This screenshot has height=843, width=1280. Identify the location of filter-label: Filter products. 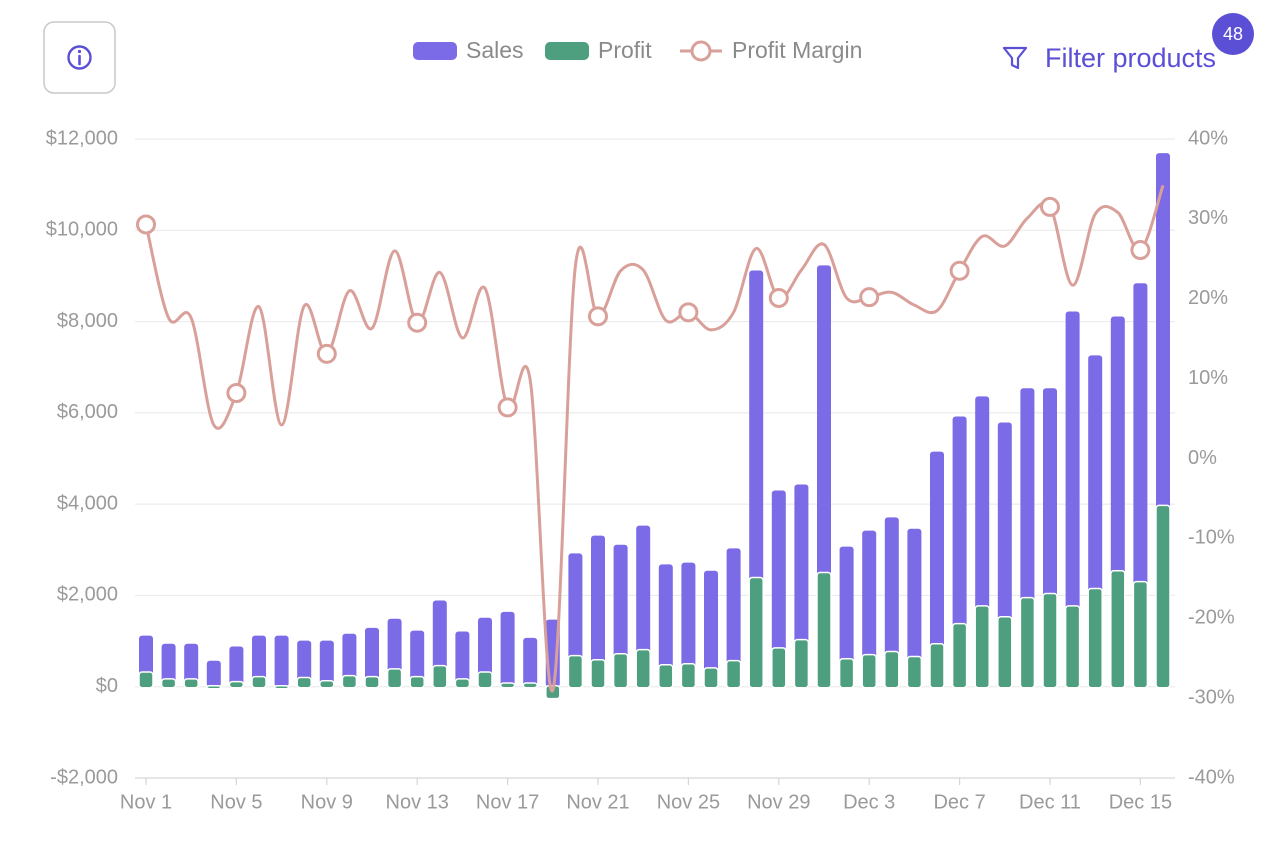
(1130, 58).